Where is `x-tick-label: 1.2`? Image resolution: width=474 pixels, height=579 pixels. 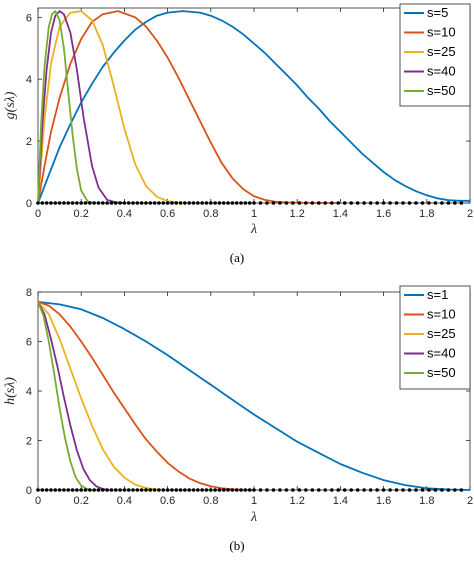 x-tick-label: 1.2 is located at coordinates (297, 214).